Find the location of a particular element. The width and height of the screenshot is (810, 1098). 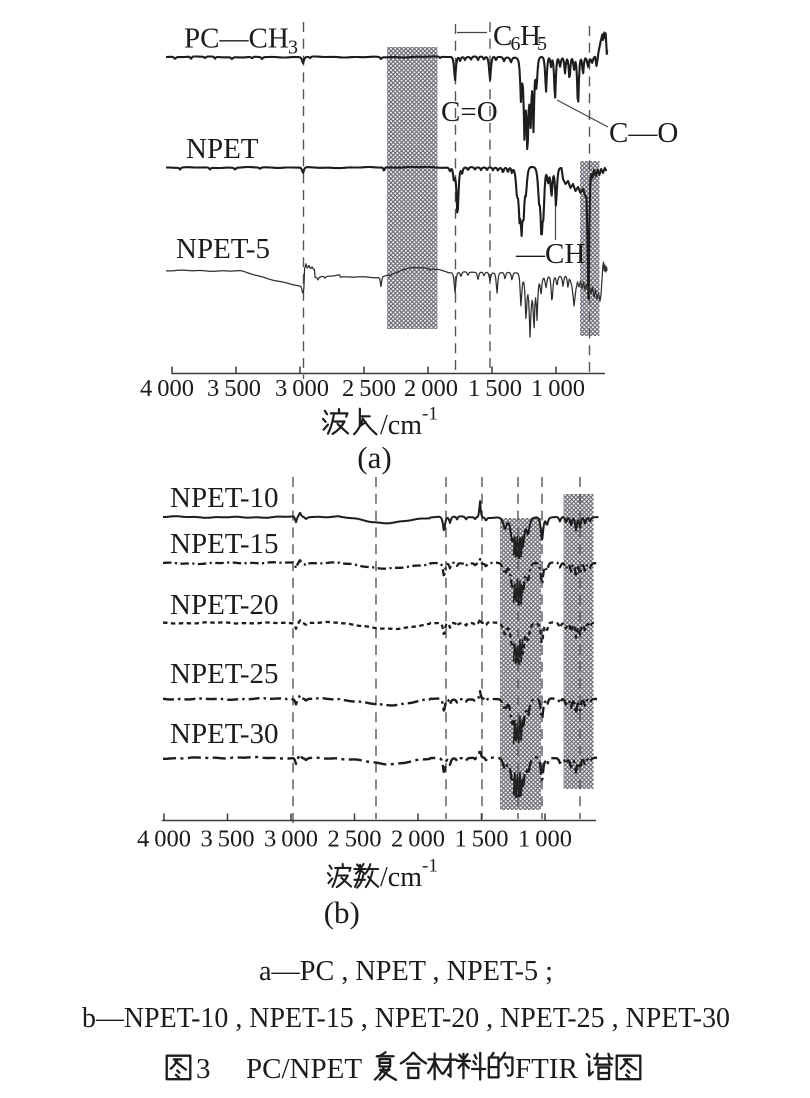

svg-text: NPET-30 is located at coordinates (224, 734).